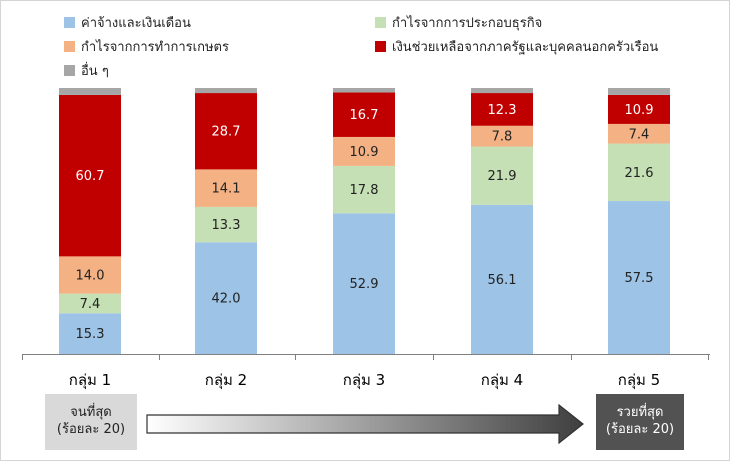 This screenshot has width=730, height=461. I want to click on data-label-business-1: 7.4, so click(90, 304).